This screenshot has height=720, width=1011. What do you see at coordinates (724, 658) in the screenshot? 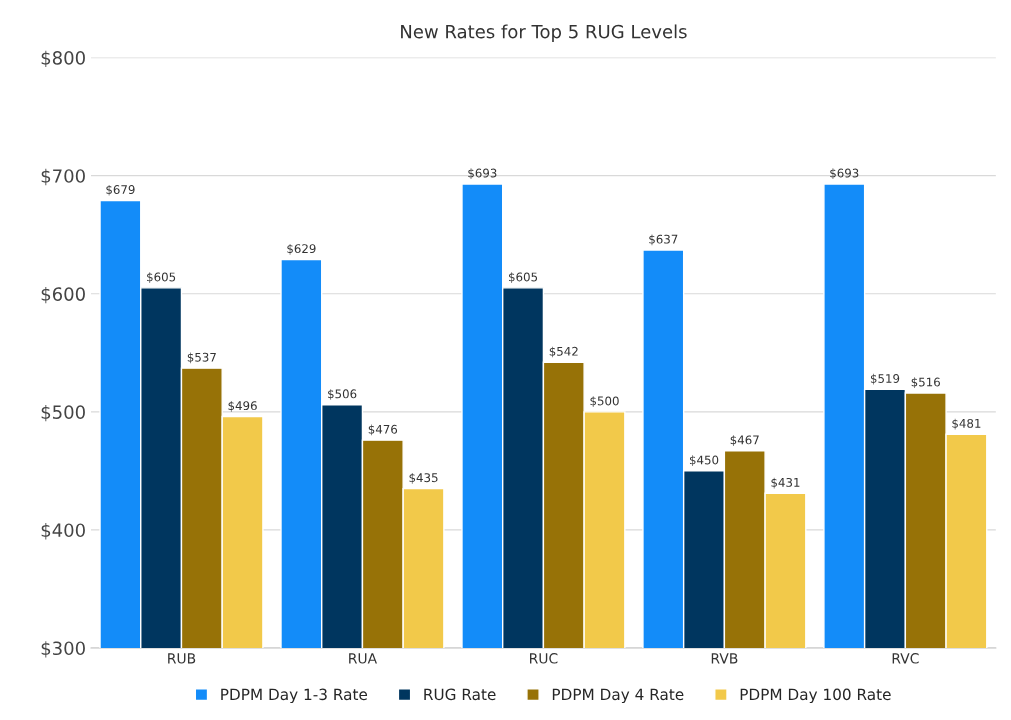
I see `x-tick-label: RVB` at bounding box center [724, 658].